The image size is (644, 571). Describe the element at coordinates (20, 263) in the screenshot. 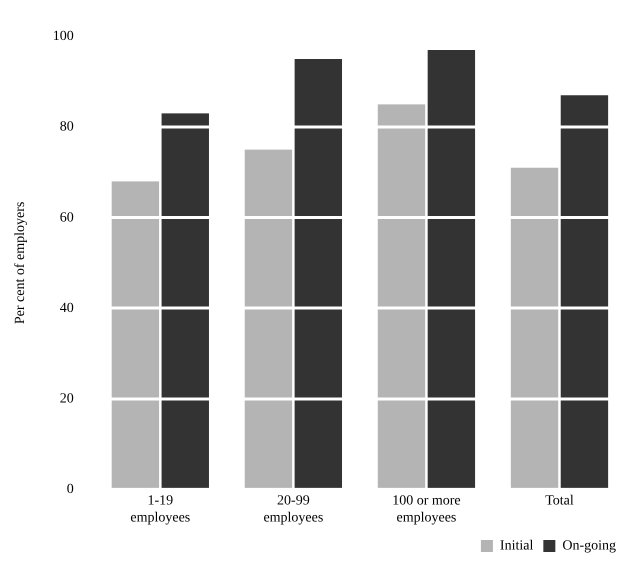

I see `y-axis-title: Per cent of employers` at that location.